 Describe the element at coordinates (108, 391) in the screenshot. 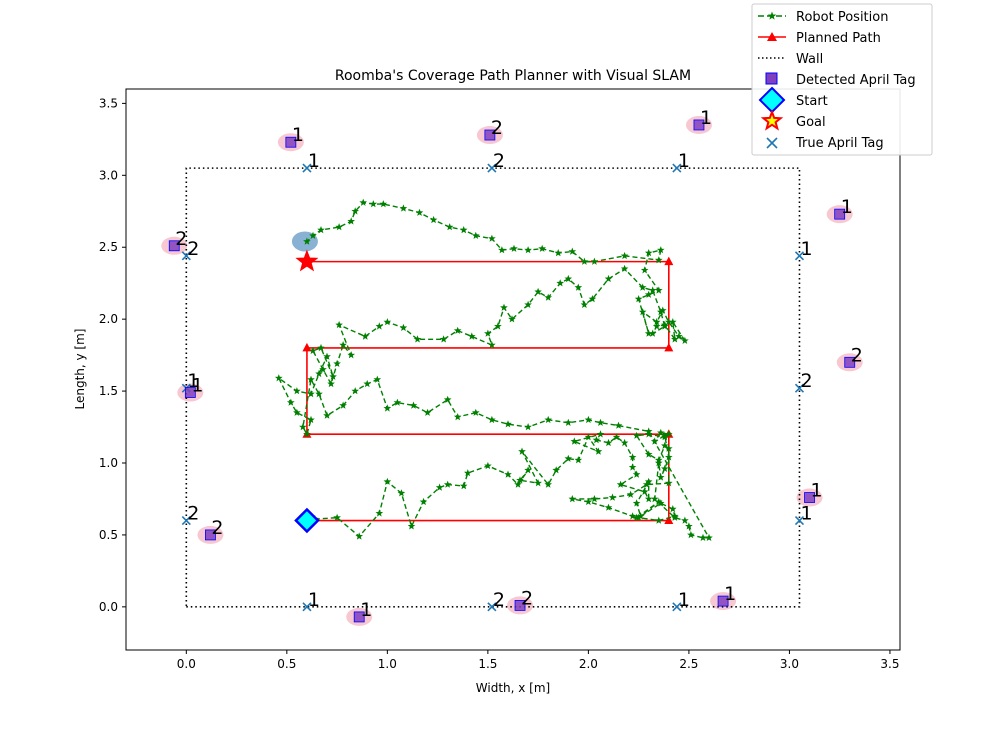

I see `y-tick-label: 1.5` at that location.